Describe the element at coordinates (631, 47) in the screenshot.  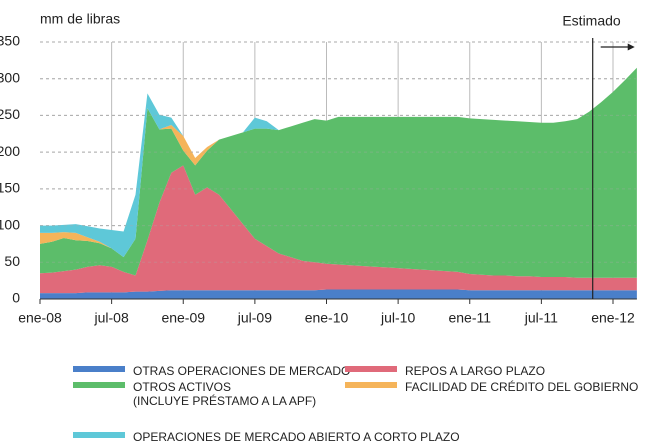
I see `arrow-head` at that location.